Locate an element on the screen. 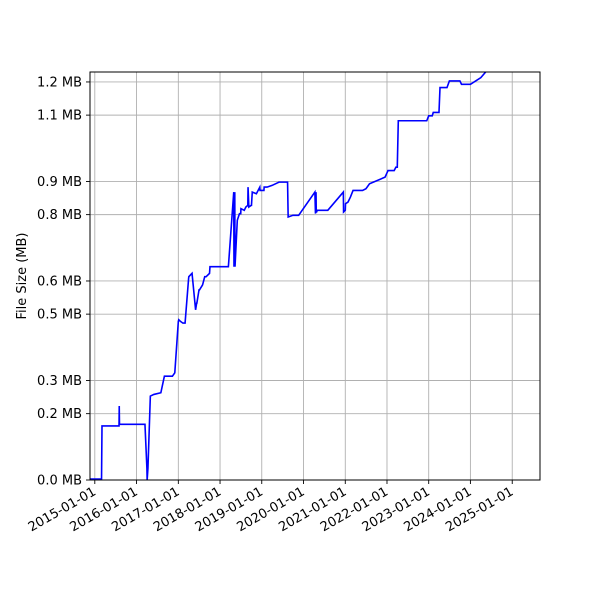  y-tick-label: 0.9 MB is located at coordinates (59, 182).